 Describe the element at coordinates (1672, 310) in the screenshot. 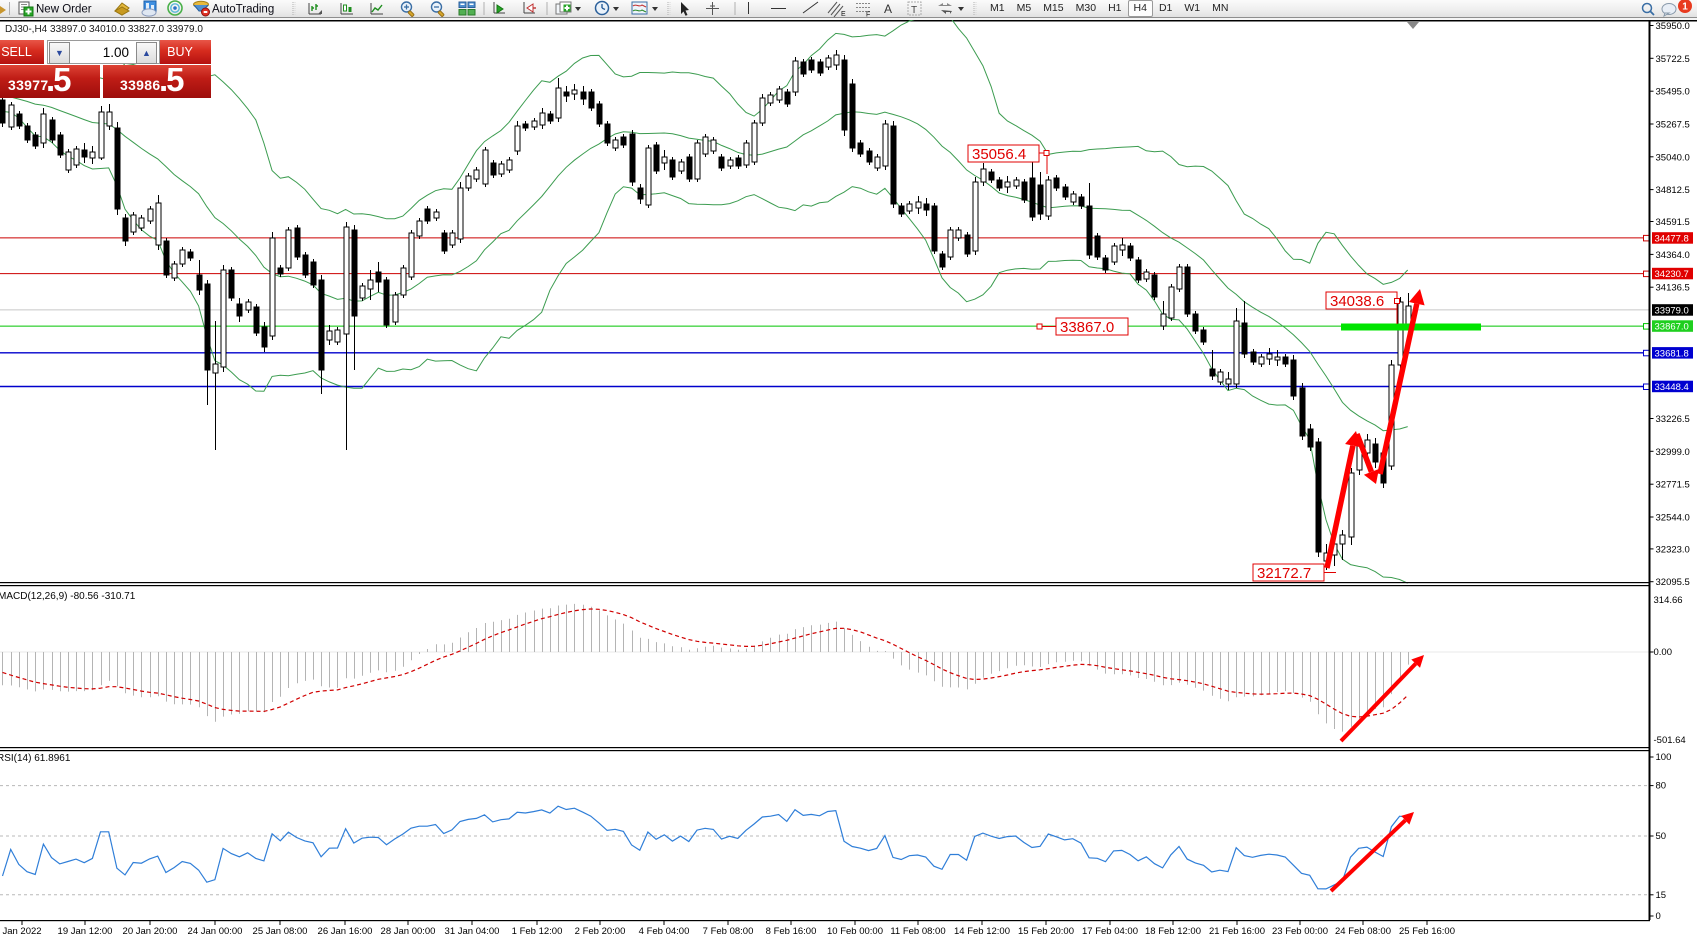

I see `svg-text: 33979.0` at that location.